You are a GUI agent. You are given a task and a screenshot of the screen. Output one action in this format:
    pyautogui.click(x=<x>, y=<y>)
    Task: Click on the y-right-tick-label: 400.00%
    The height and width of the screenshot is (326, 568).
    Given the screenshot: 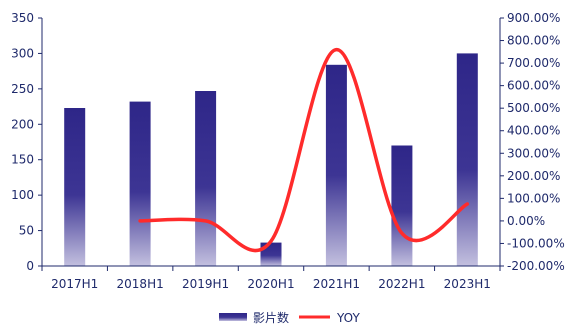 What is the action you would take?
    pyautogui.click(x=533, y=131)
    